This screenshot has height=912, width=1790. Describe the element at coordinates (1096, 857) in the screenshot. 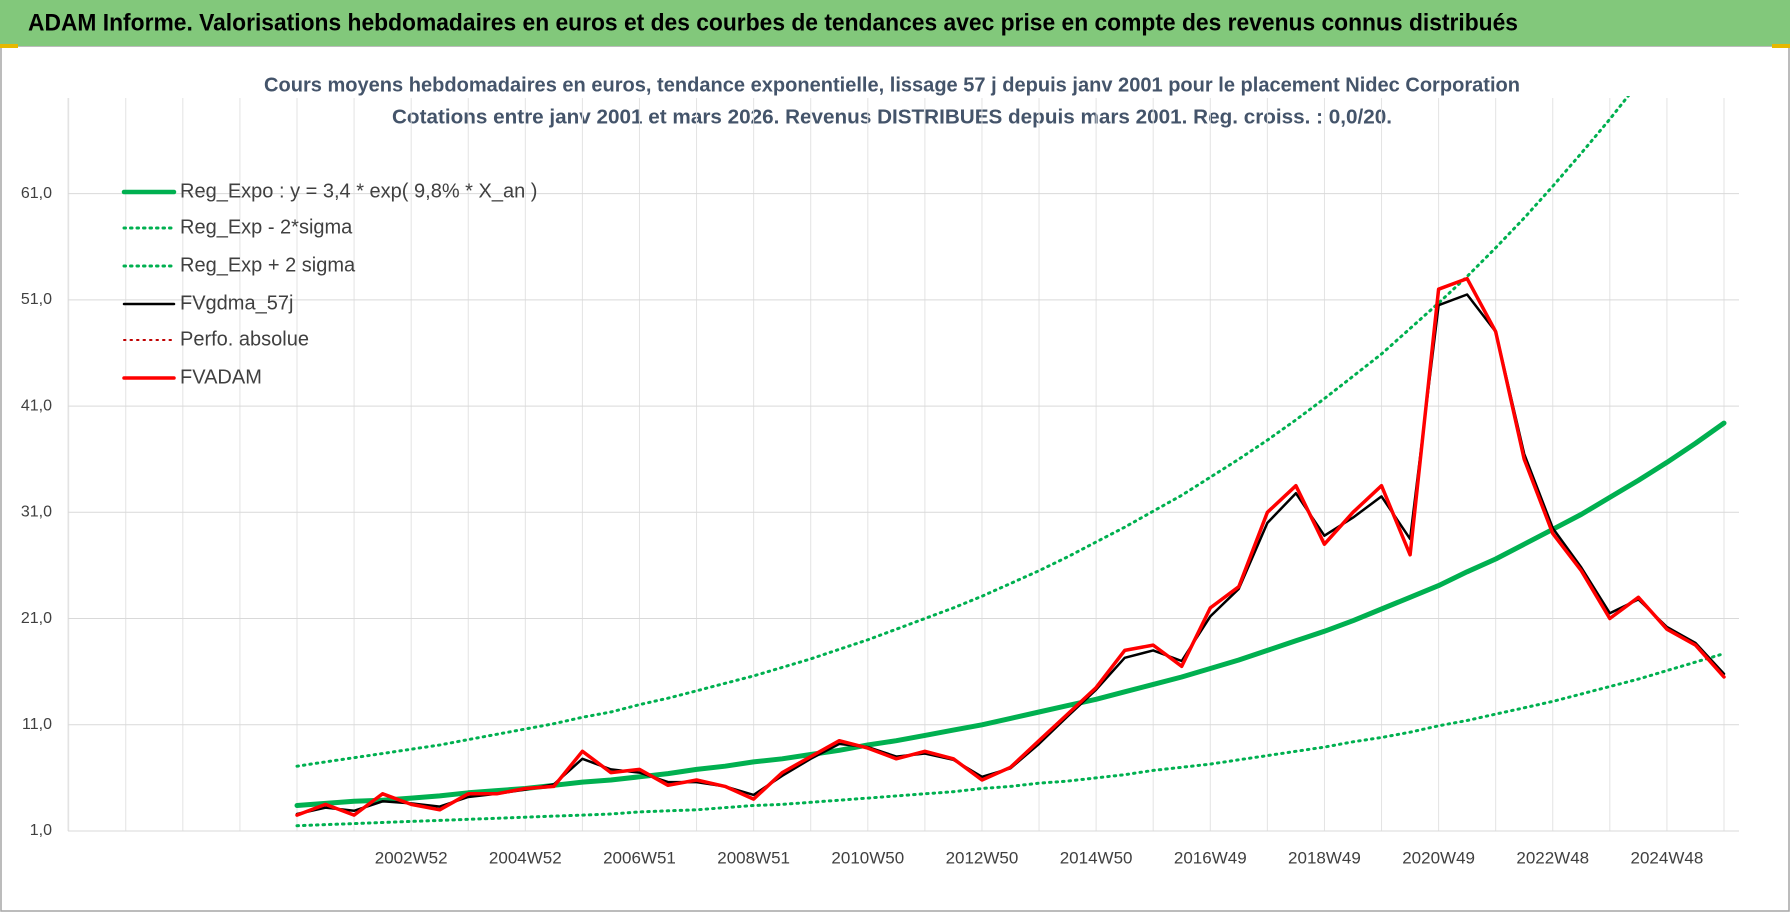

I see `x-tick-label: 2014W50` at that location.